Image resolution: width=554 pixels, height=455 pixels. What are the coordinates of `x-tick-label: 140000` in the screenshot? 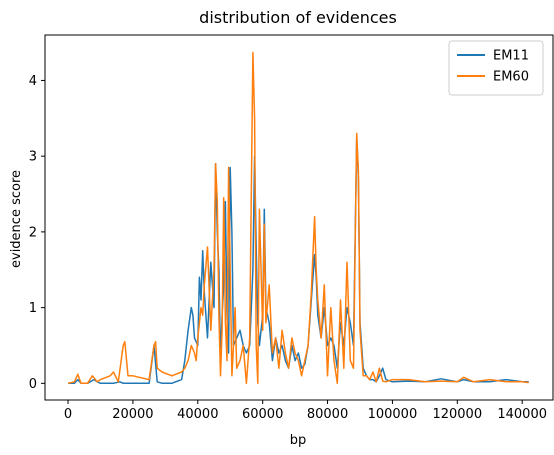 It's located at (522, 414).